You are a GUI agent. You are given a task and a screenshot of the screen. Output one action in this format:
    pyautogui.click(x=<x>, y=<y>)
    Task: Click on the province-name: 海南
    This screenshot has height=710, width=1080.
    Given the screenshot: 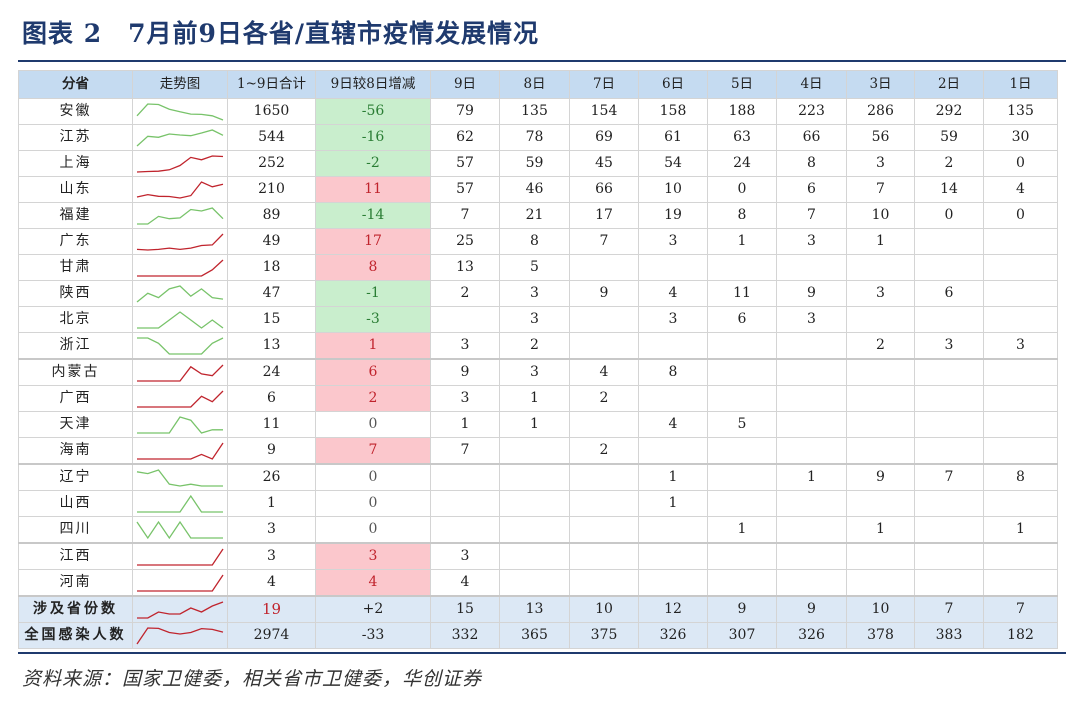 What is the action you would take?
    pyautogui.click(x=75, y=451)
    